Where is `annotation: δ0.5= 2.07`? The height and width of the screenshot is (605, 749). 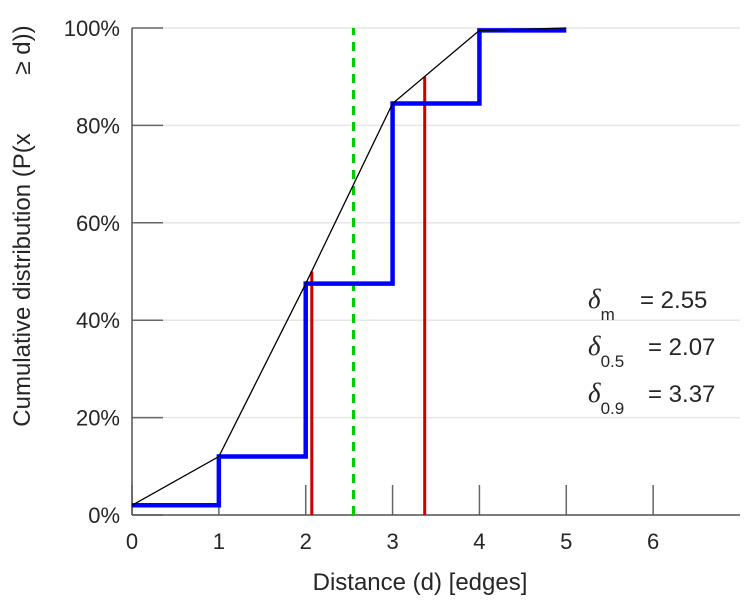 annotation: δ0.5= 2.07 is located at coordinates (651, 351).